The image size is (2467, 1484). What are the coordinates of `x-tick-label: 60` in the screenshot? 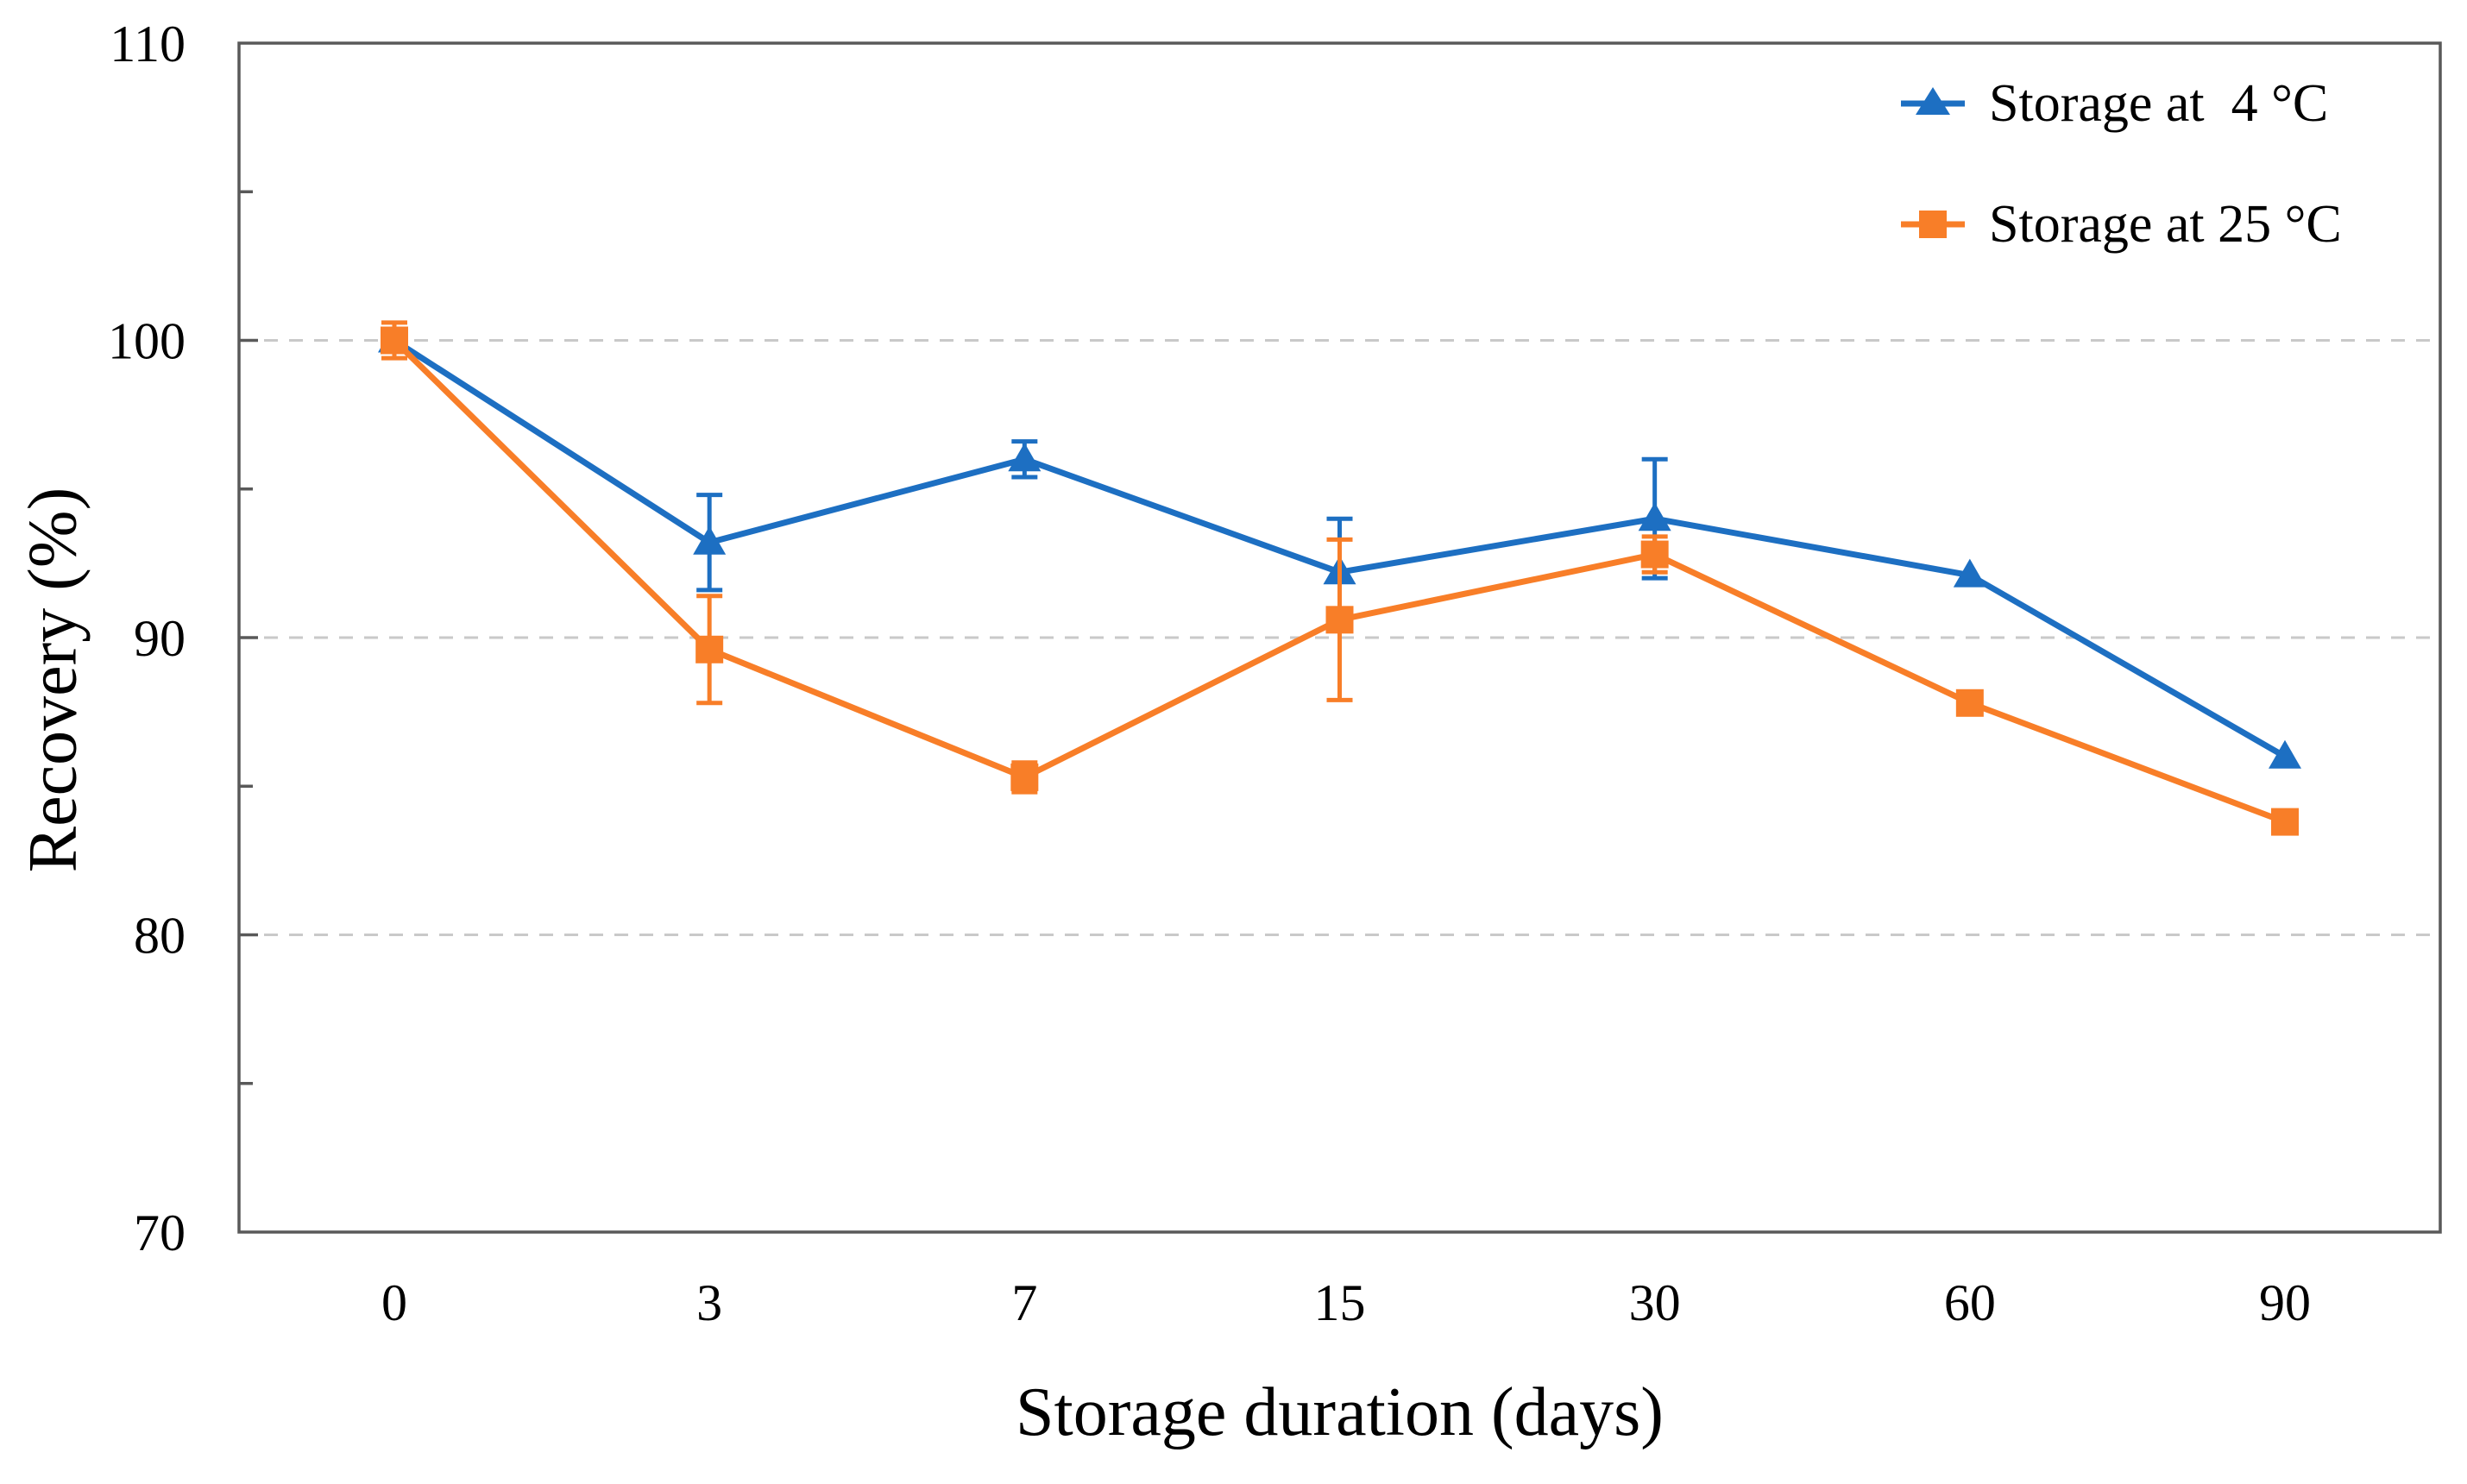 It's located at (1970, 1302).